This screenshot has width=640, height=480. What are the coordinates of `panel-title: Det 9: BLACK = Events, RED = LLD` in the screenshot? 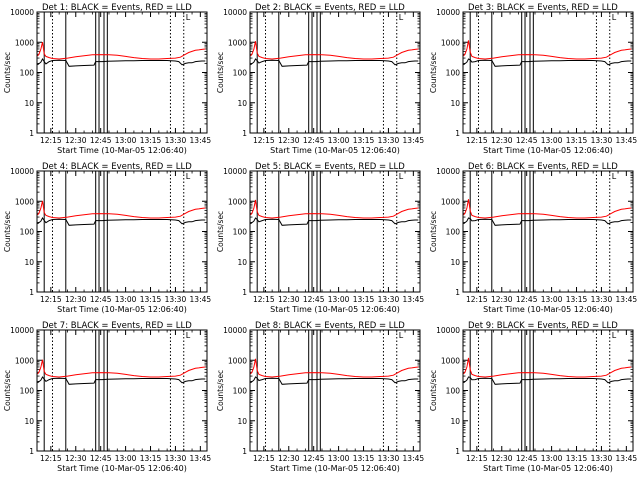 It's located at (543, 326).